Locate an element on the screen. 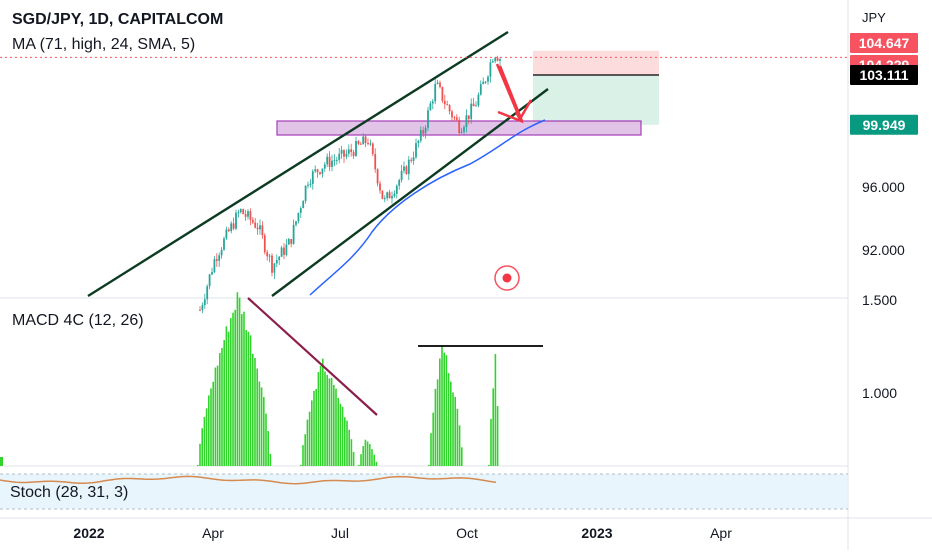  price-badge: 103.111 is located at coordinates (884, 75).